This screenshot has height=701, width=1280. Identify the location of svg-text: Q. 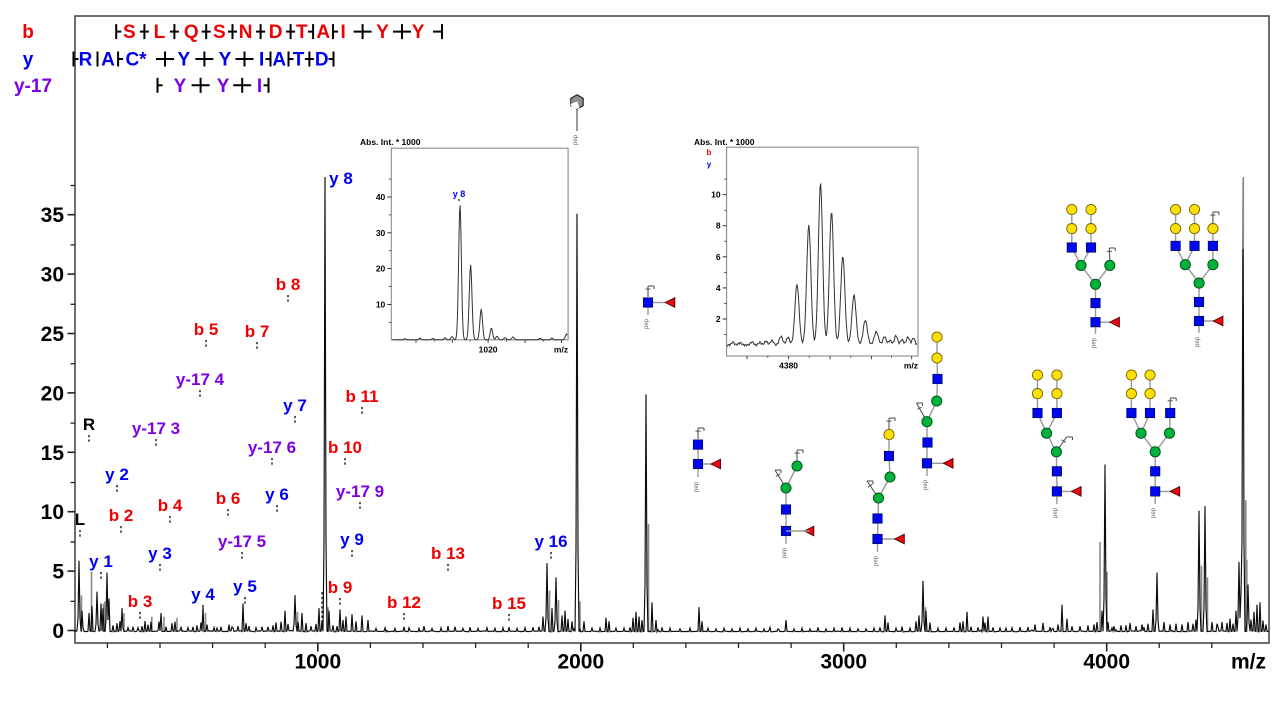
(191, 32).